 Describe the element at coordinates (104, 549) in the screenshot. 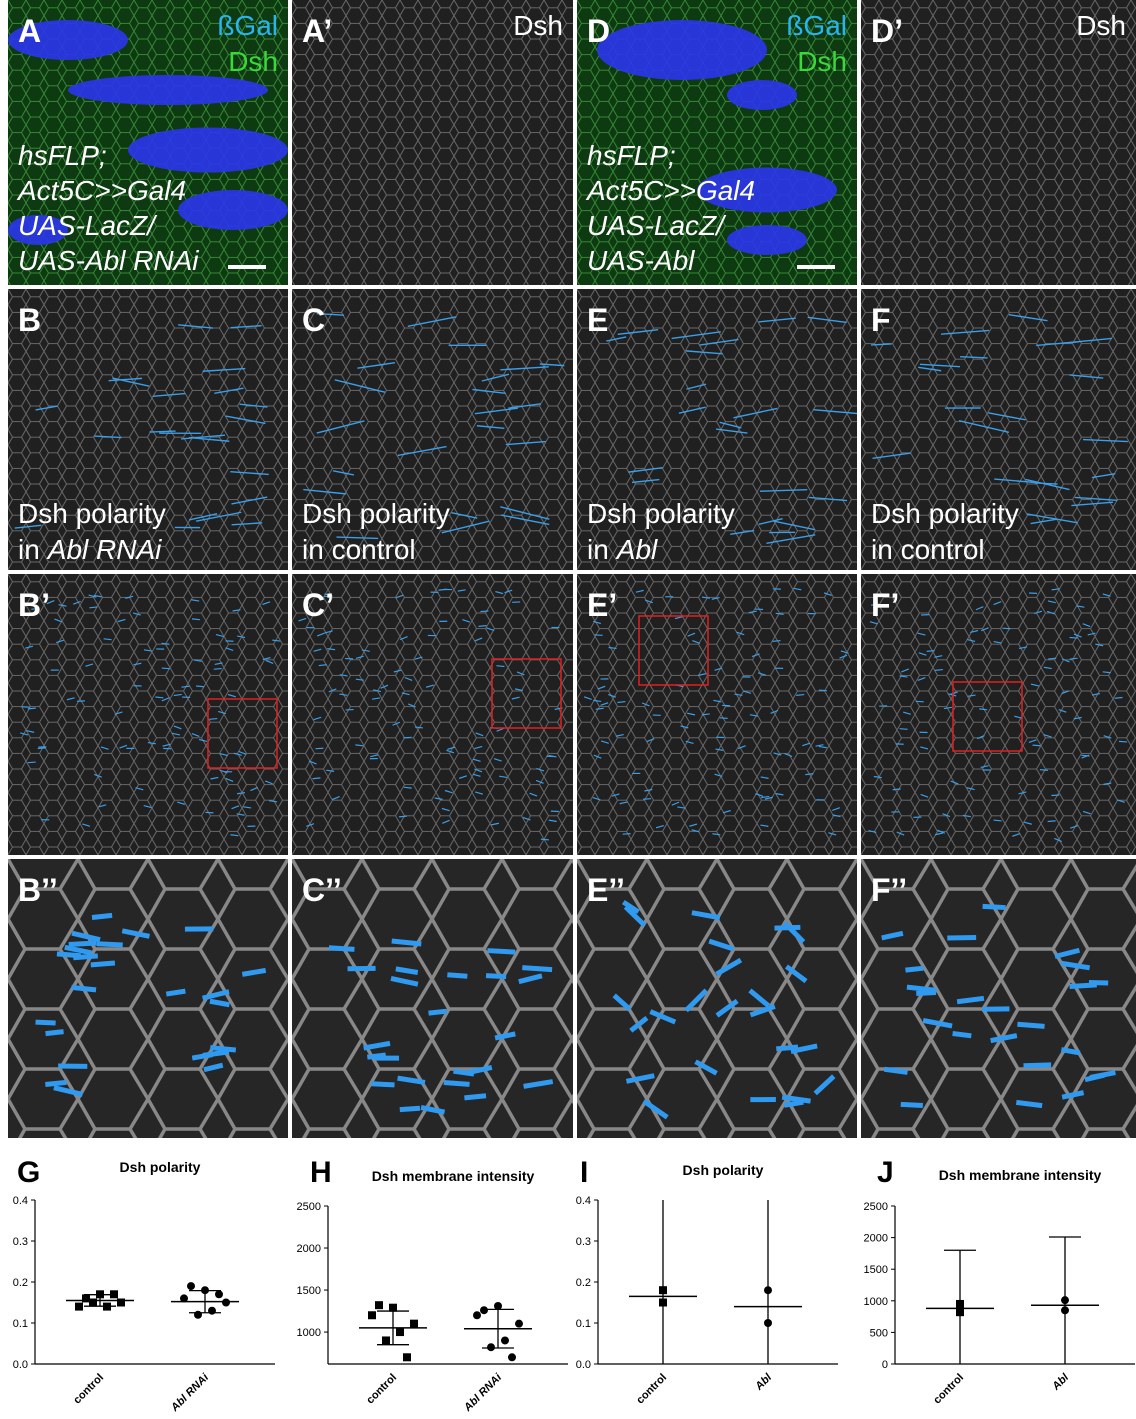

I see `caption-italic: Abl RNAi` at that location.